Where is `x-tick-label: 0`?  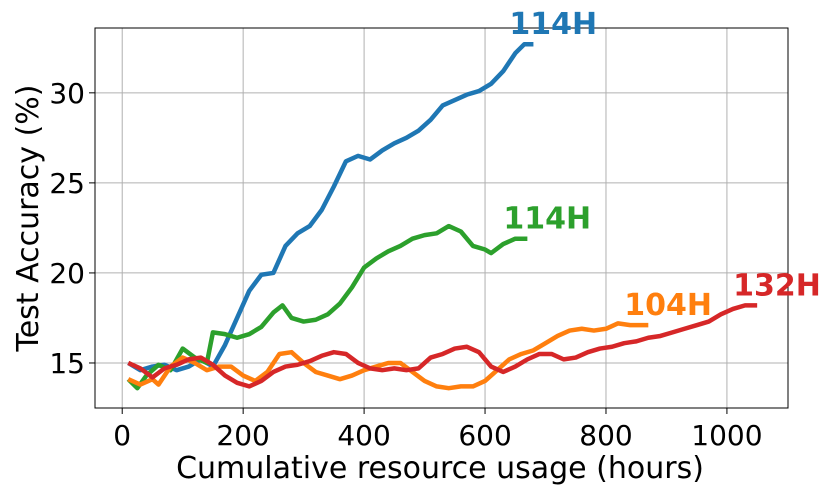
x-tick-label: 0 is located at coordinates (122, 435).